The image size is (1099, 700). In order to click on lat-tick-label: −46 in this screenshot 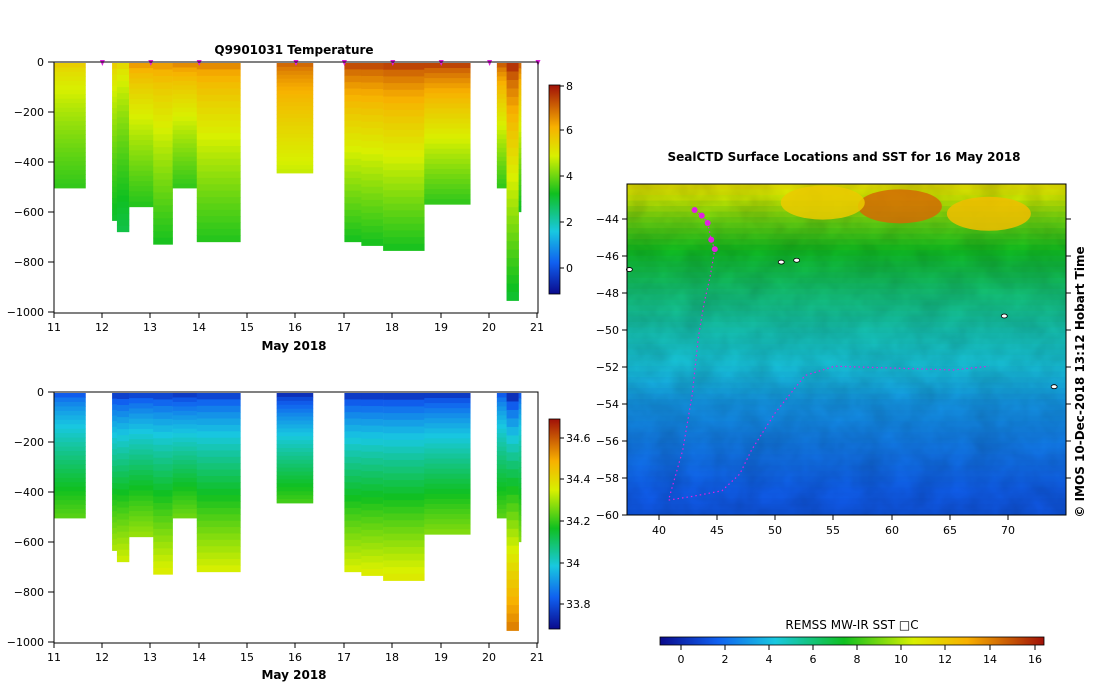, I will do `click(607, 256)`.